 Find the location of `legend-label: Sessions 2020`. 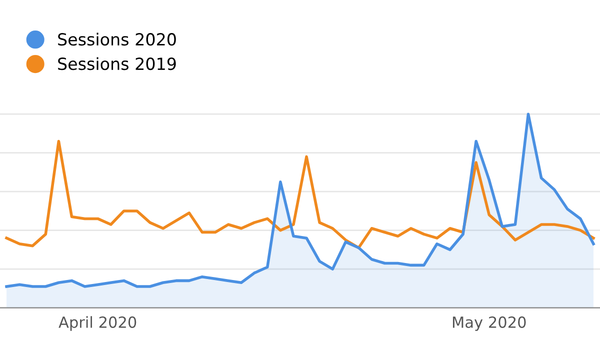

legend-label: Sessions 2020 is located at coordinates (117, 39).